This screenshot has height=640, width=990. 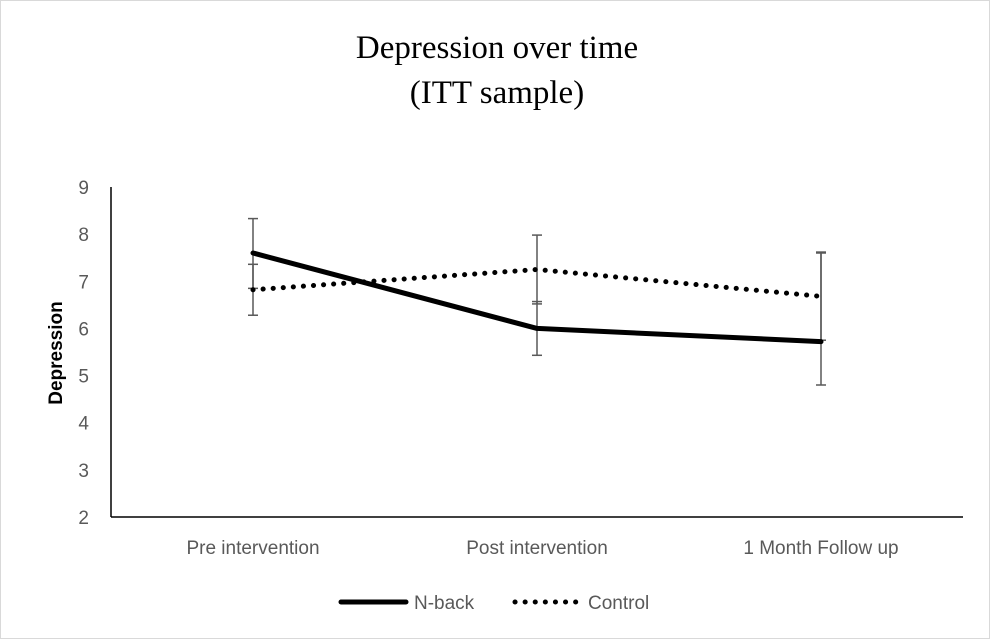 What do you see at coordinates (83, 518) in the screenshot?
I see `y-tick-label: 2` at bounding box center [83, 518].